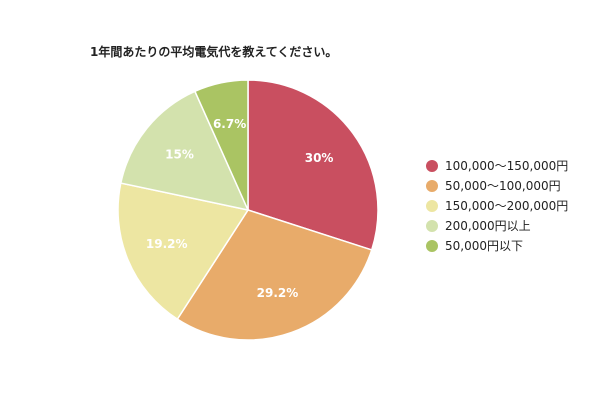 The height and width of the screenshot is (405, 600). I want to click on legend-label: 100,000〜150,000円, so click(506, 166).